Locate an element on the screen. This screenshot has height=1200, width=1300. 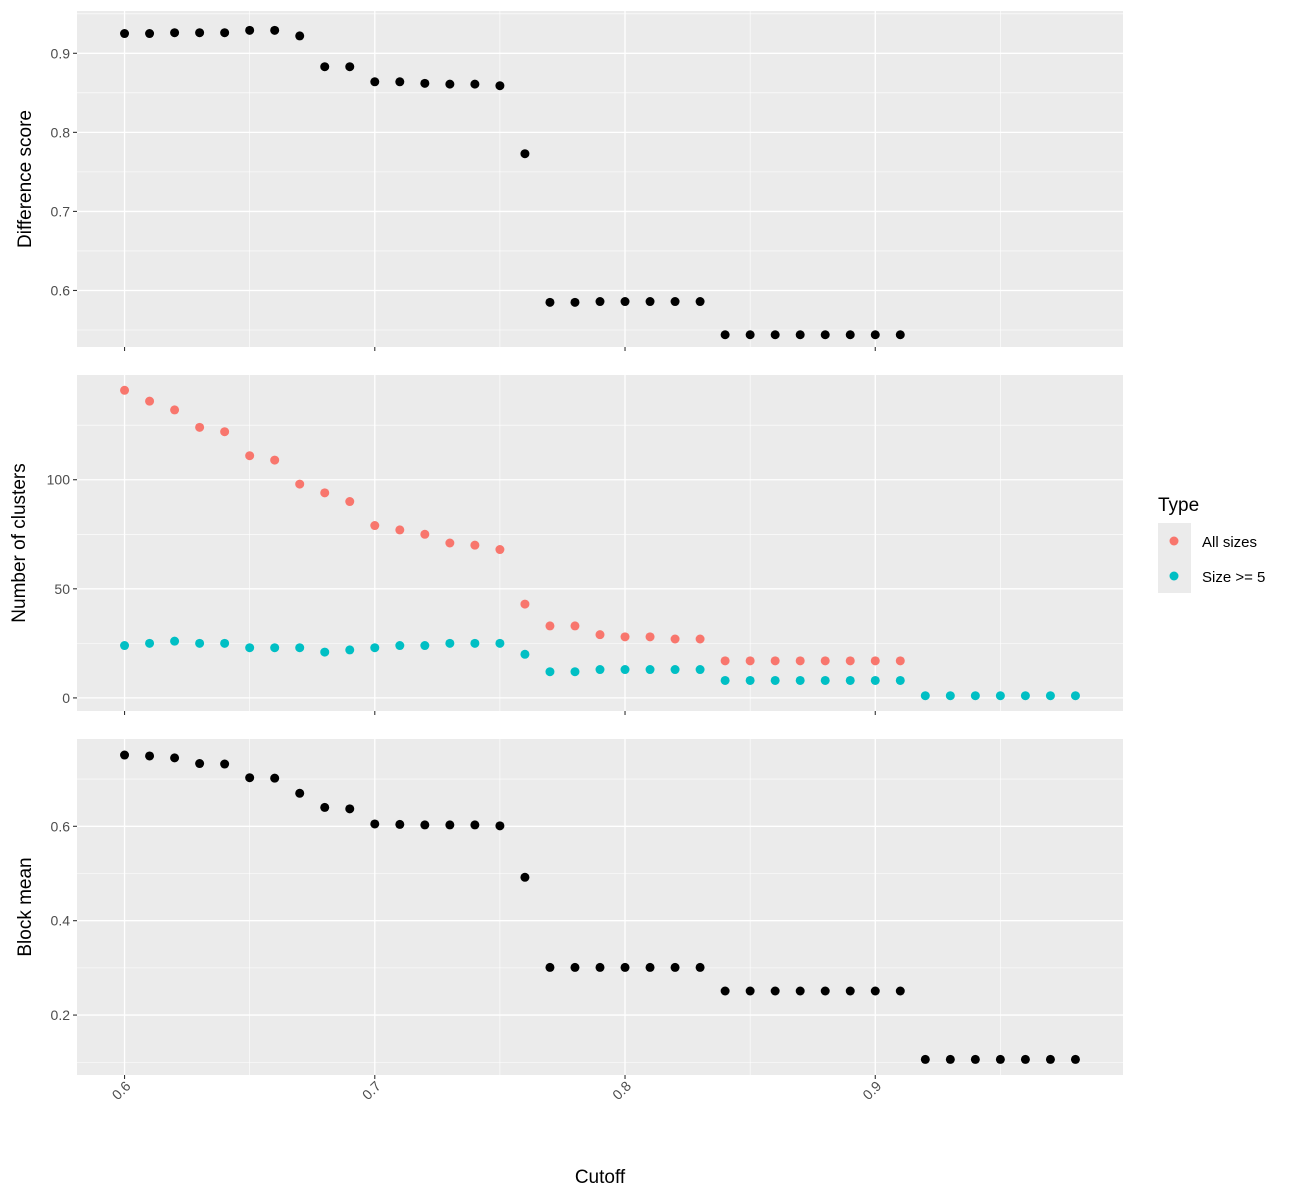
y-tick-label: 0.9 is located at coordinates (61, 53).